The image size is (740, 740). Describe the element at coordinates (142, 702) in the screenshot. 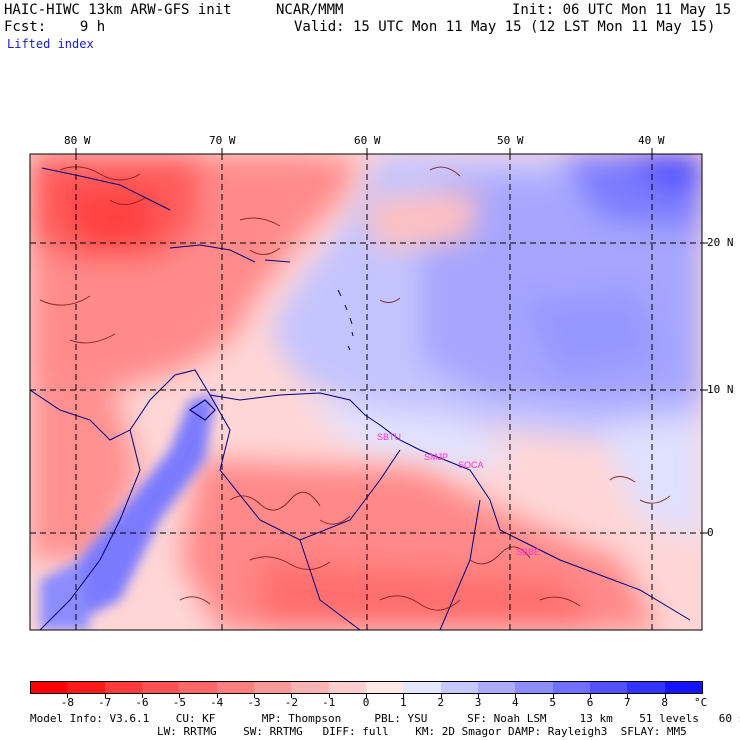

I see `colorbar-tick-label: -6` at that location.